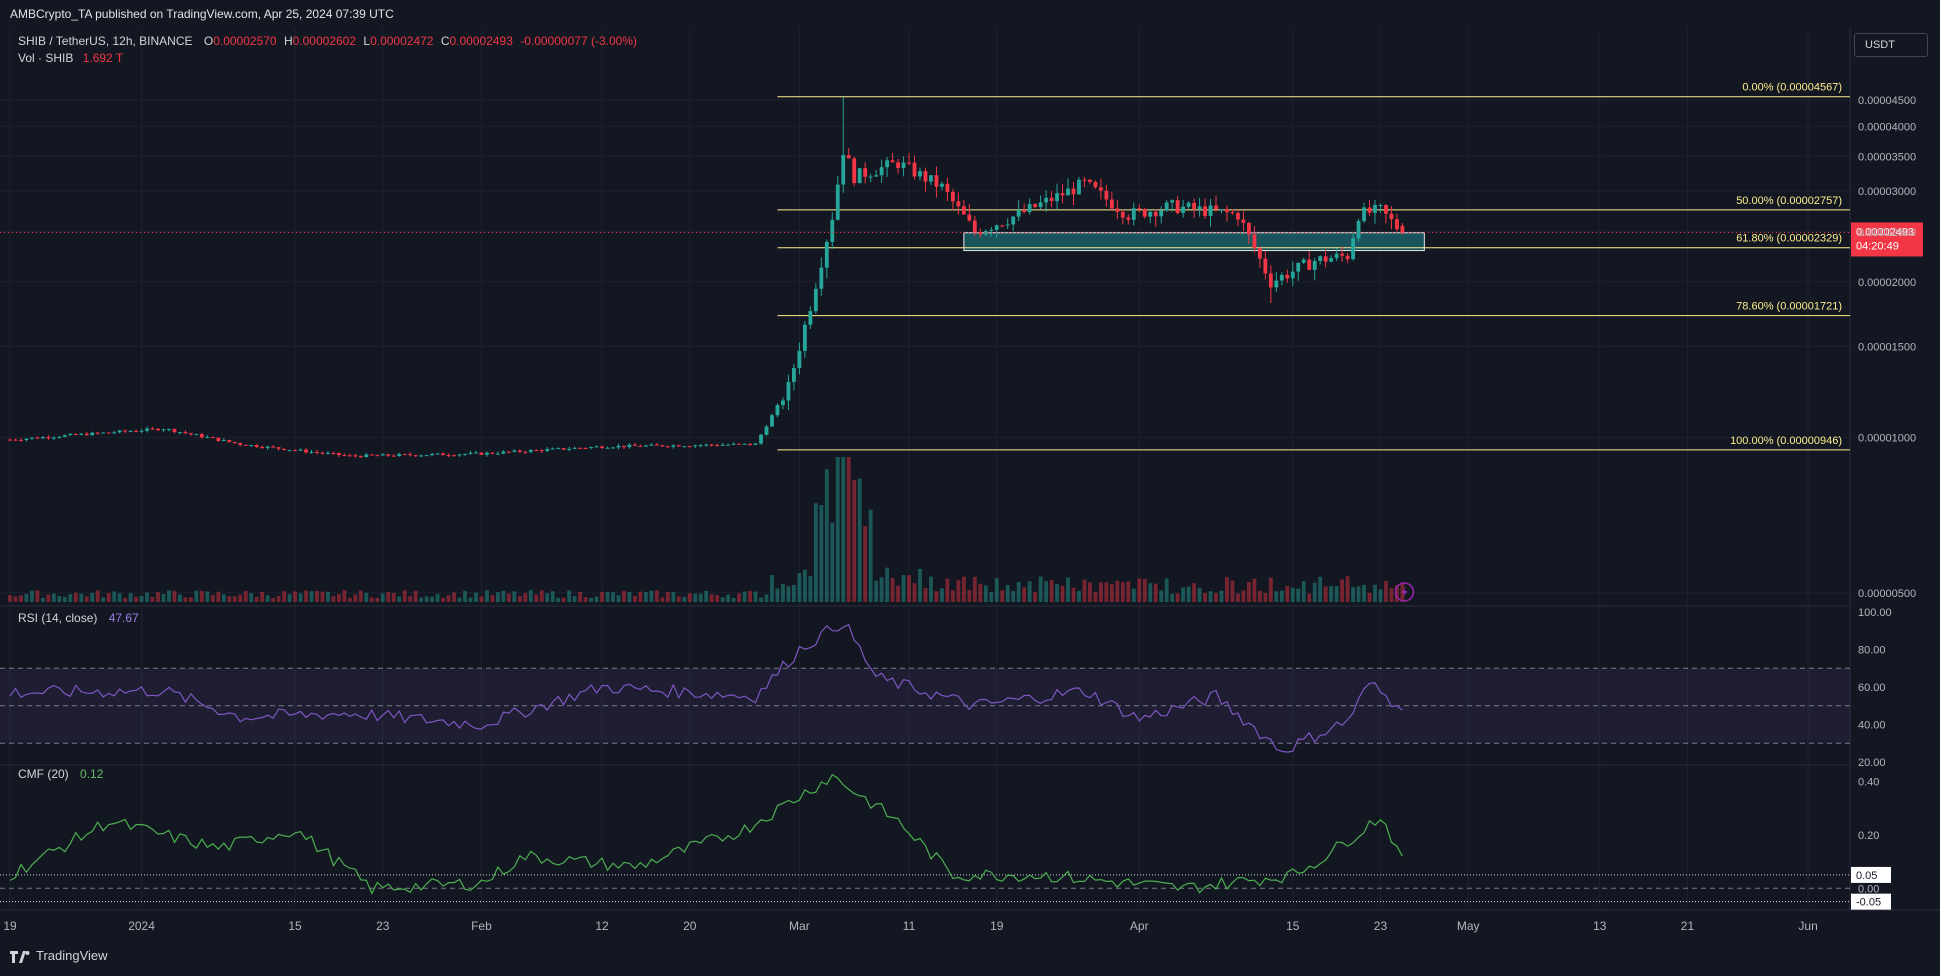 The image size is (1940, 976). Describe the element at coordinates (1887, 283) in the screenshot. I see `price-tick-label: 0.00002000` at that location.